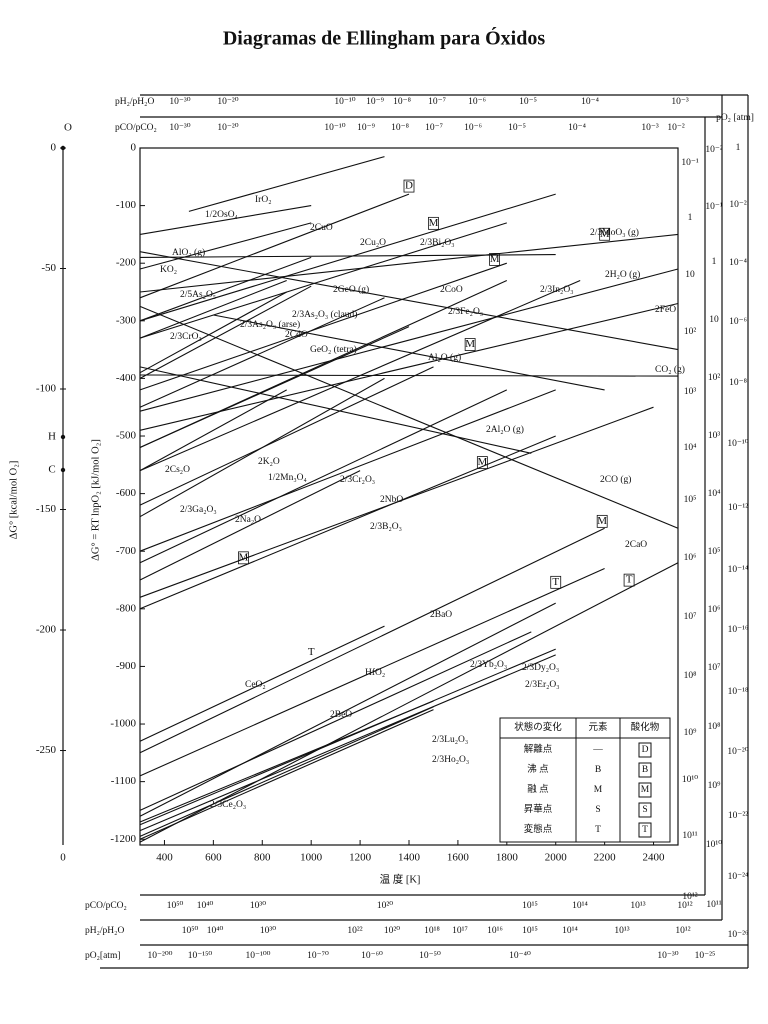 This screenshot has height=1024, width=768. I want to click on line-label: 2/3Lu₂O₃, so click(450, 740).